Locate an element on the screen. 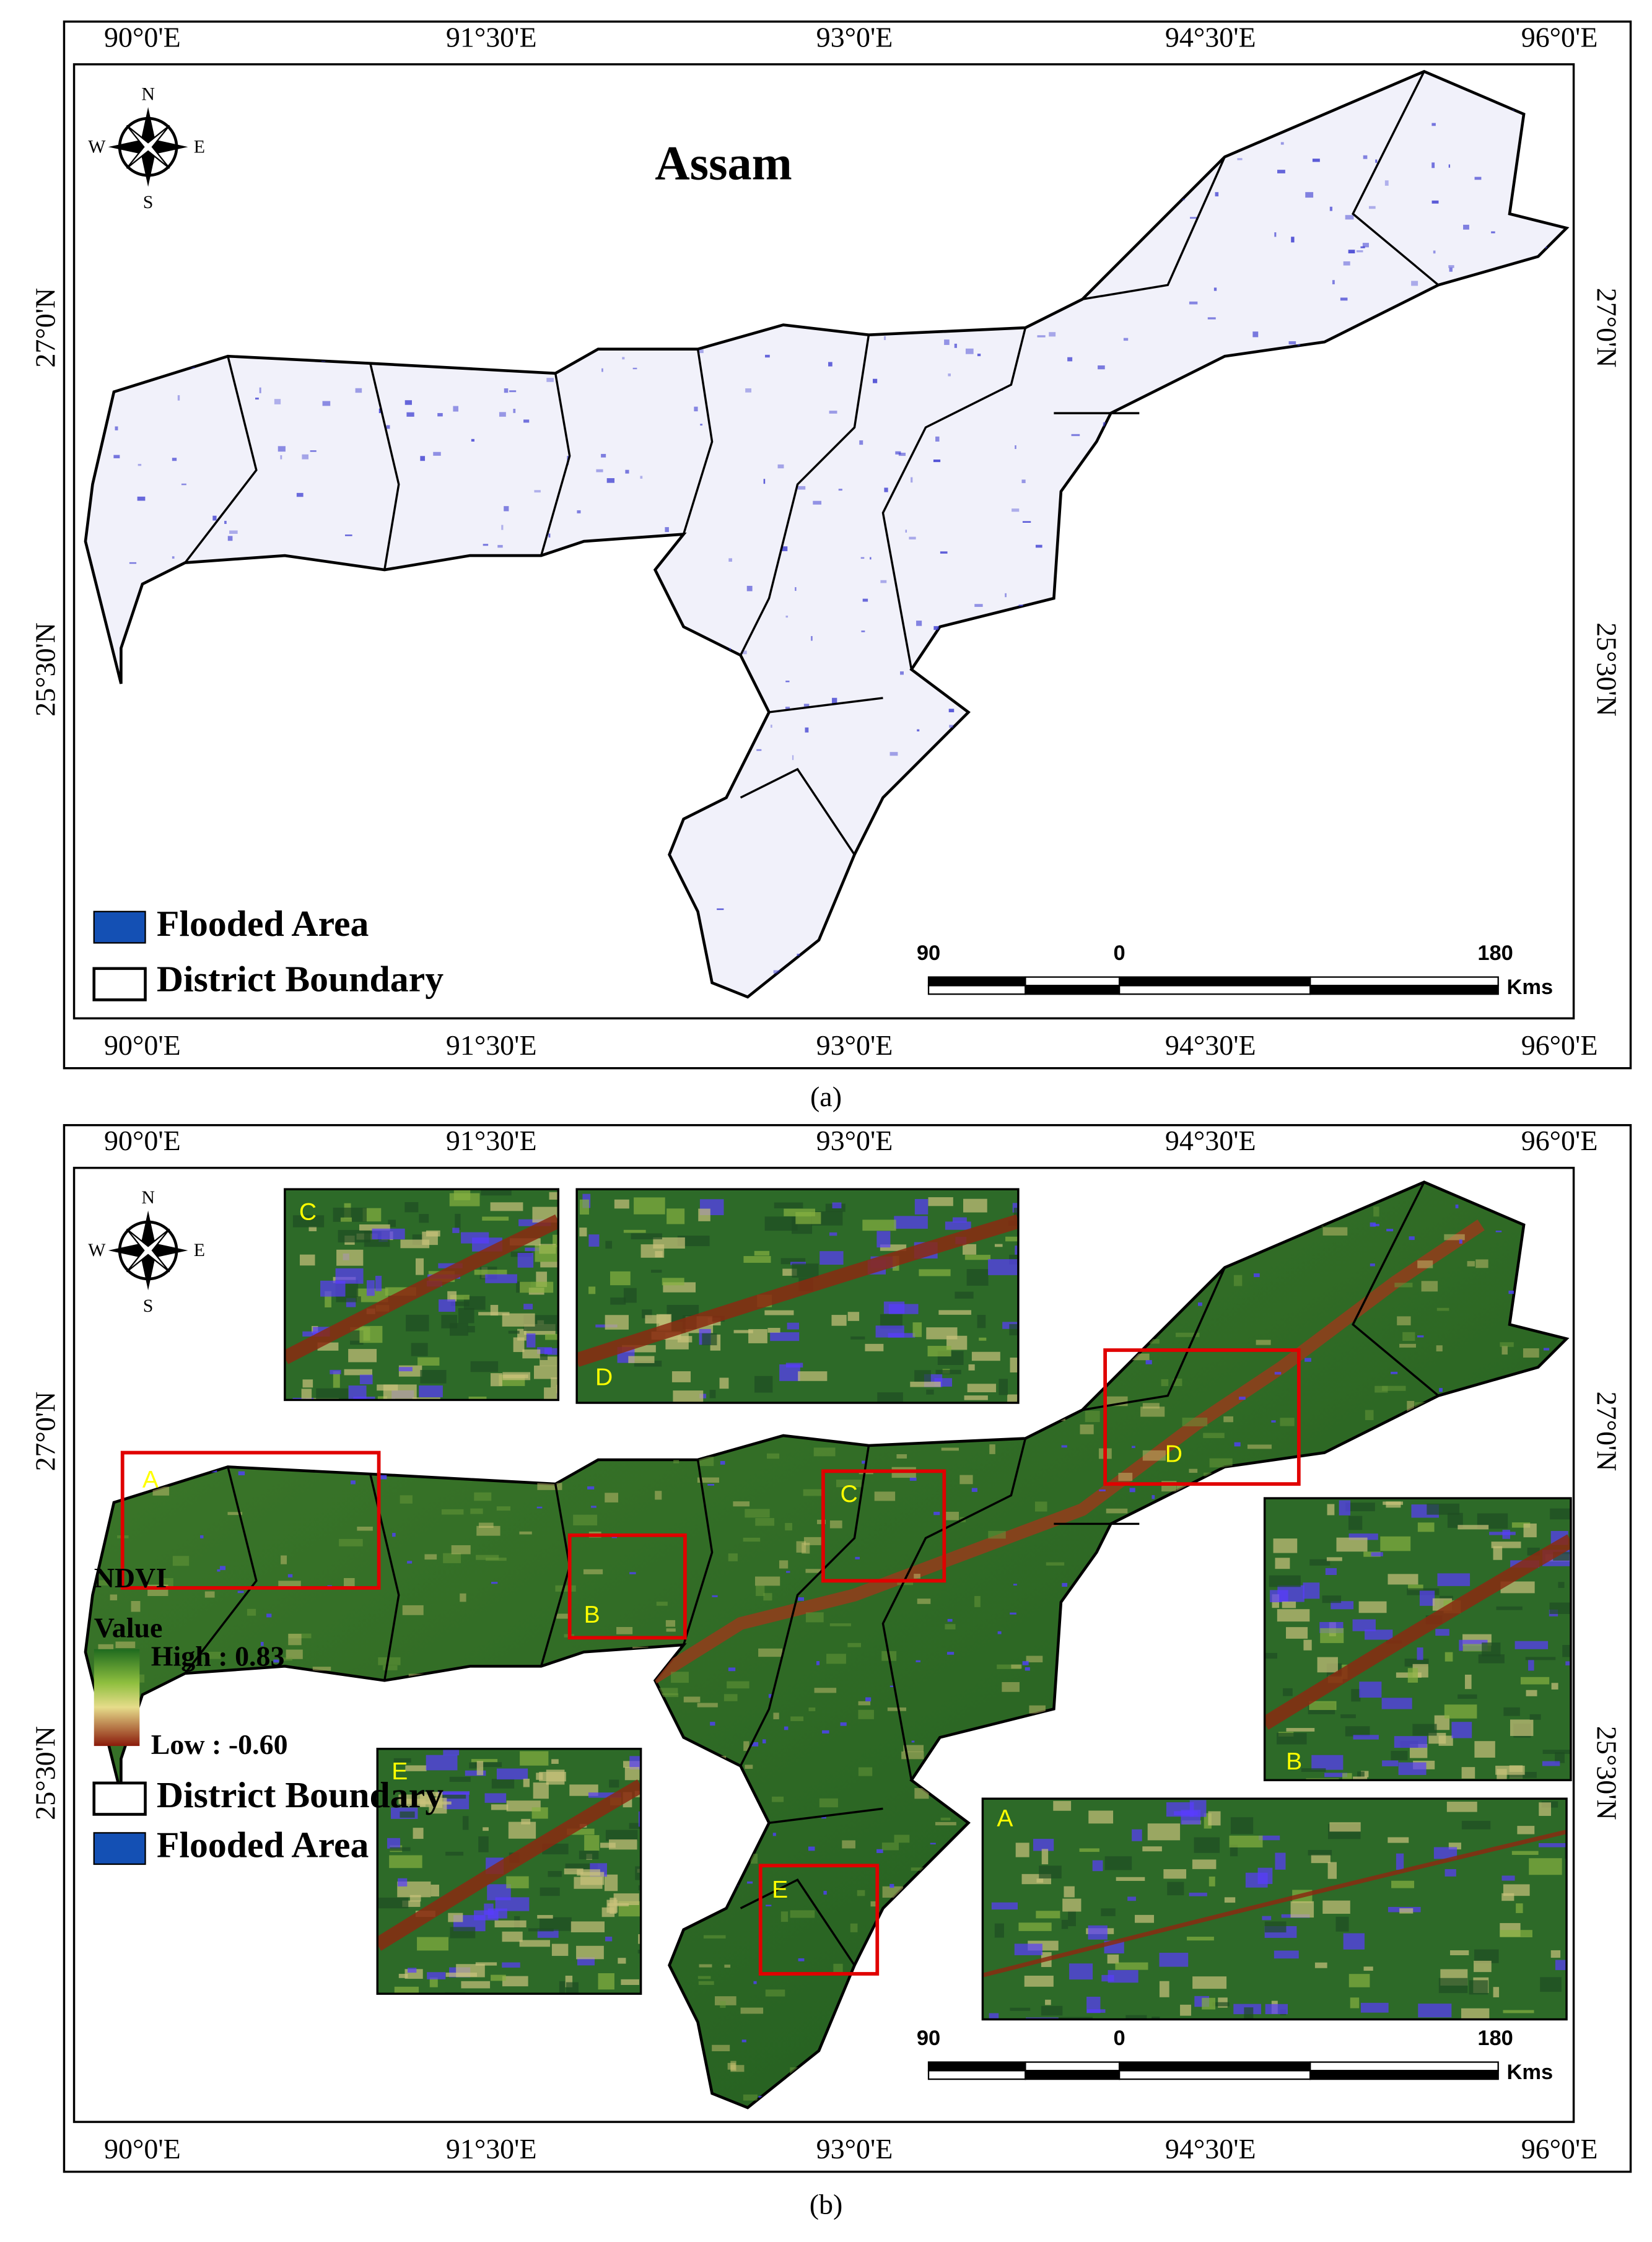 The width and height of the screenshot is (1652, 2242). lat-label: 27°0'N is located at coordinates (45, 328).